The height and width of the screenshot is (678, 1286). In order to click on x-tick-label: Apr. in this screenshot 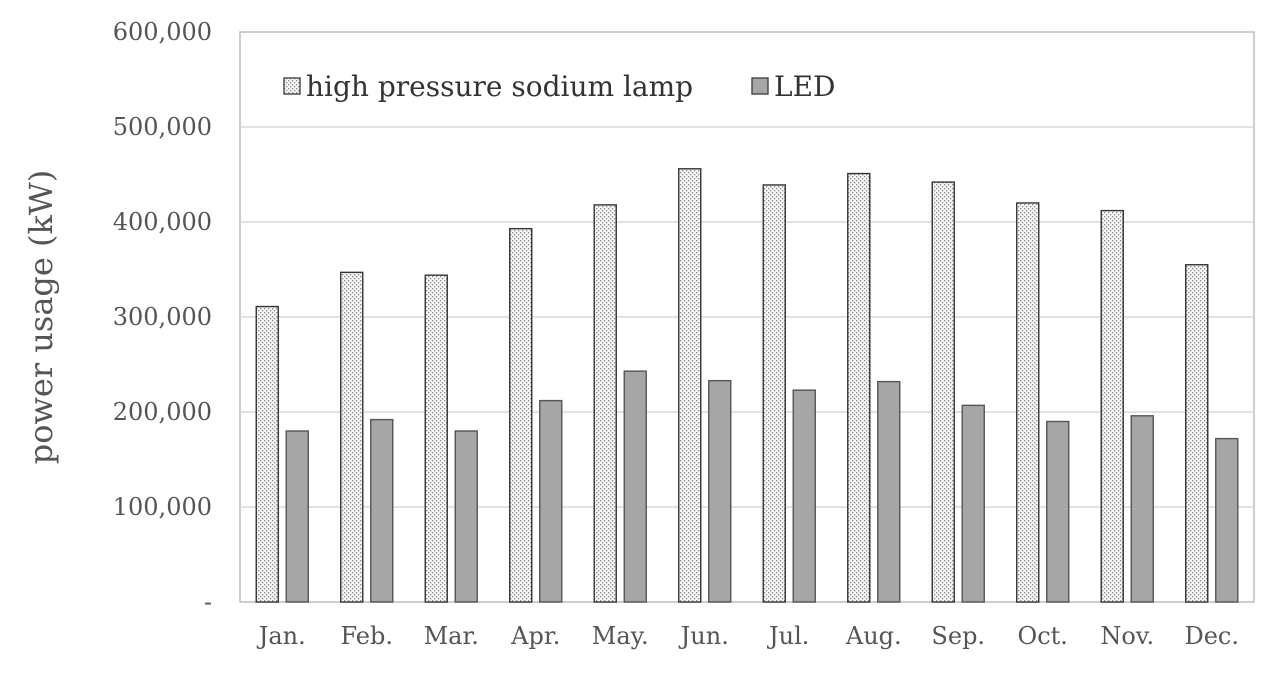, I will do `click(535, 636)`.